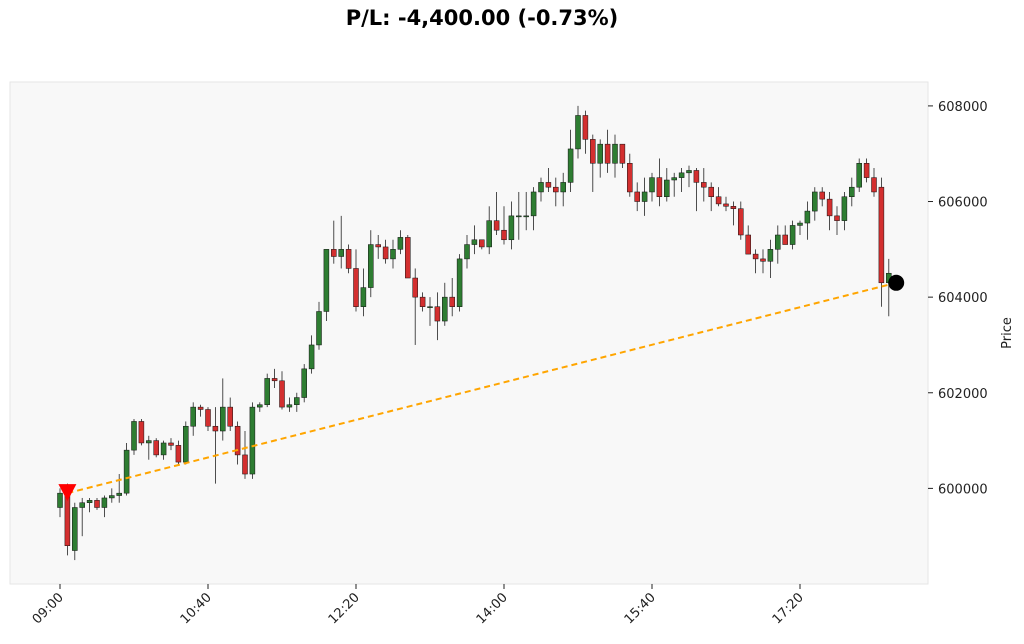 The height and width of the screenshot is (644, 1024). I want to click on x-tick-label: 10:40, so click(196, 608).